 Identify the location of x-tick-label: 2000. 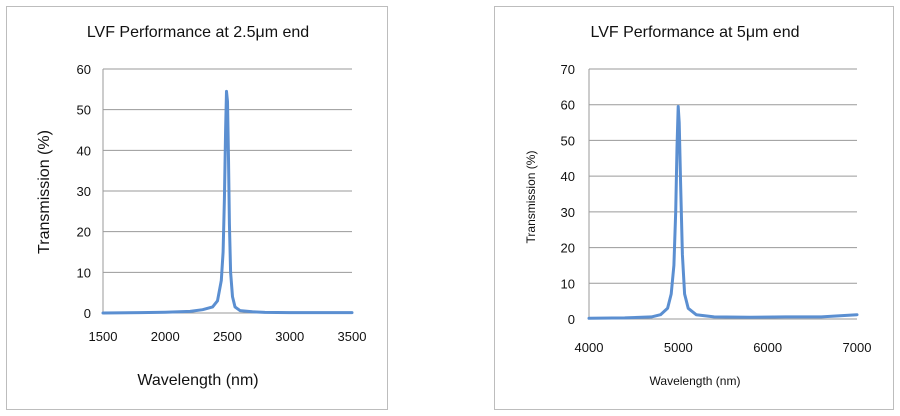
(165, 336).